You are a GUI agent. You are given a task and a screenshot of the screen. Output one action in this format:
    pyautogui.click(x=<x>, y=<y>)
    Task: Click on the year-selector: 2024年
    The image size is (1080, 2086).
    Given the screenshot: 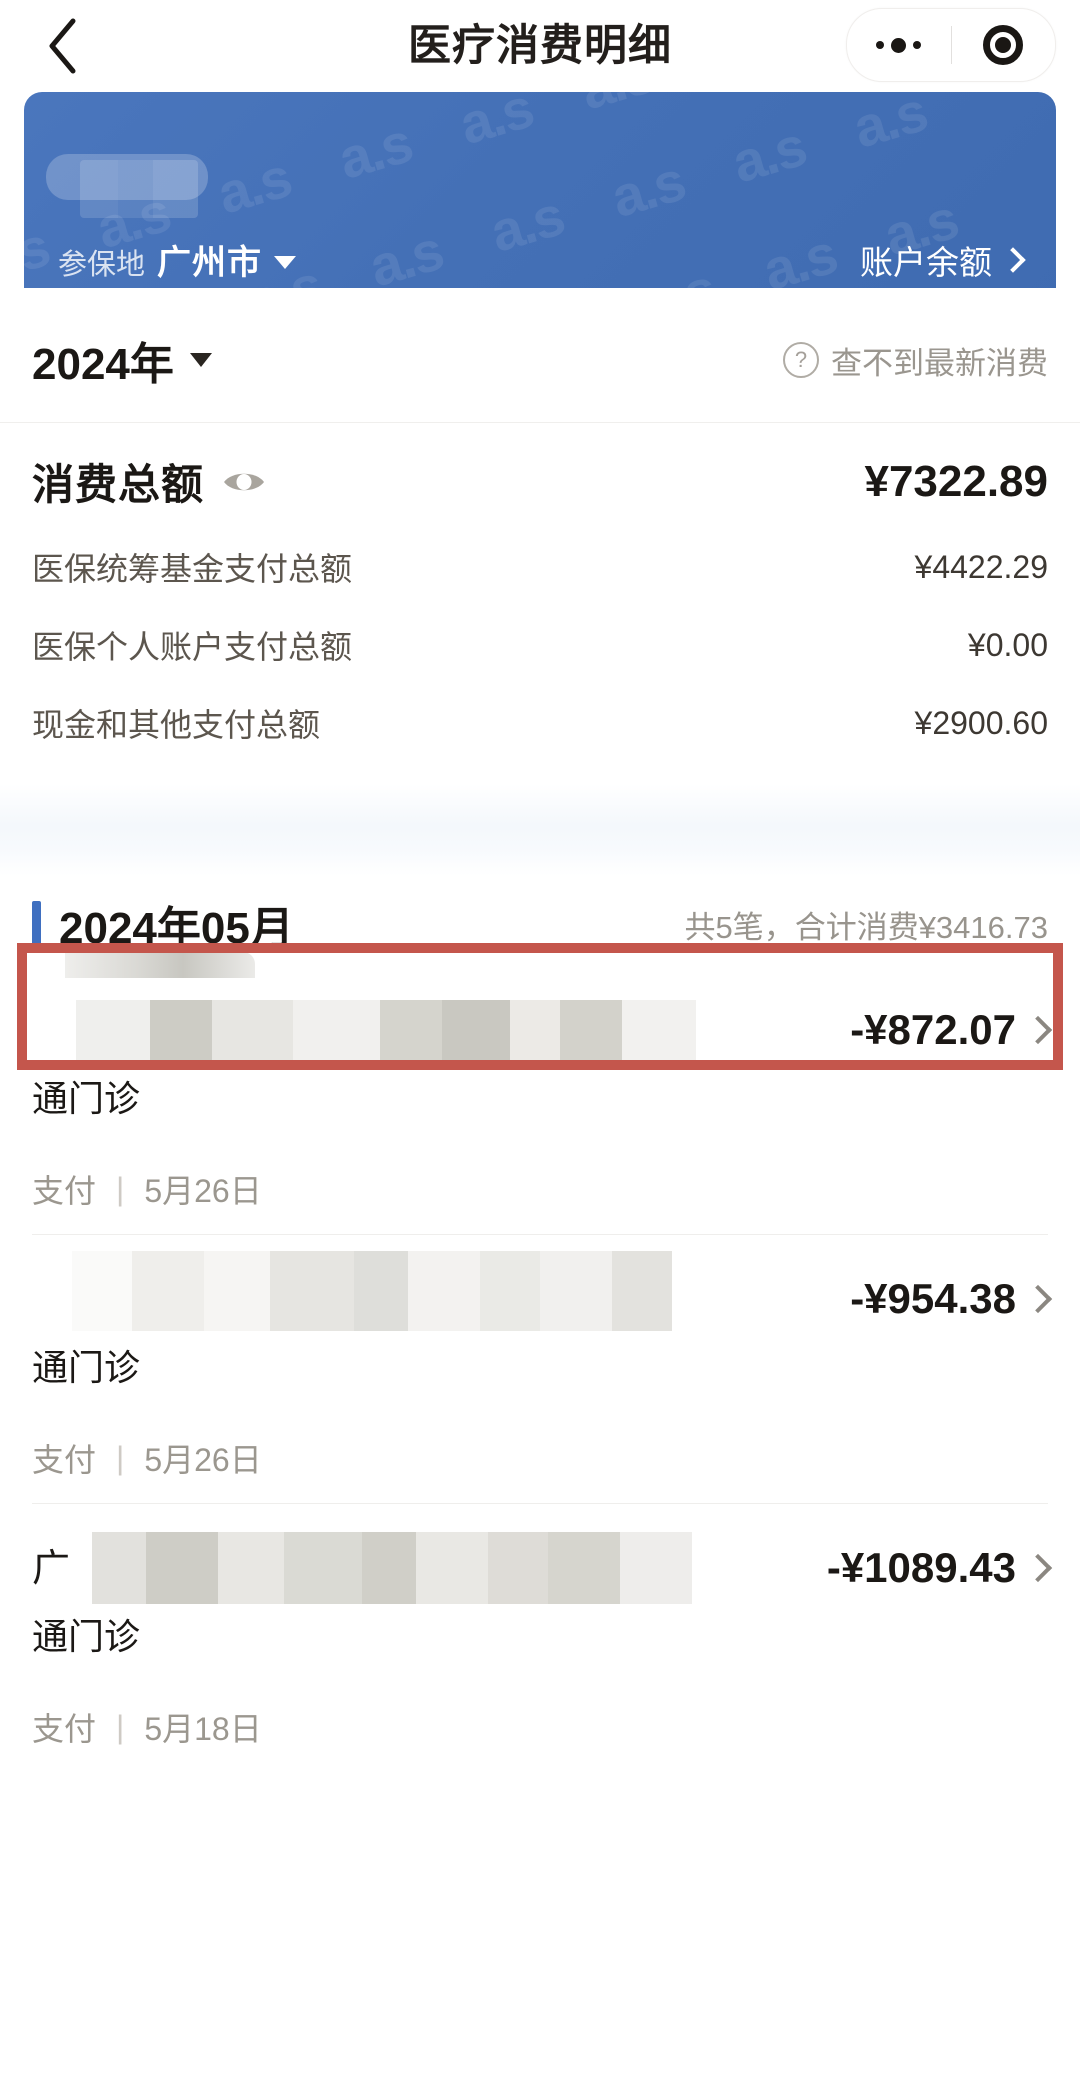 What is the action you would take?
    pyautogui.click(x=122, y=360)
    